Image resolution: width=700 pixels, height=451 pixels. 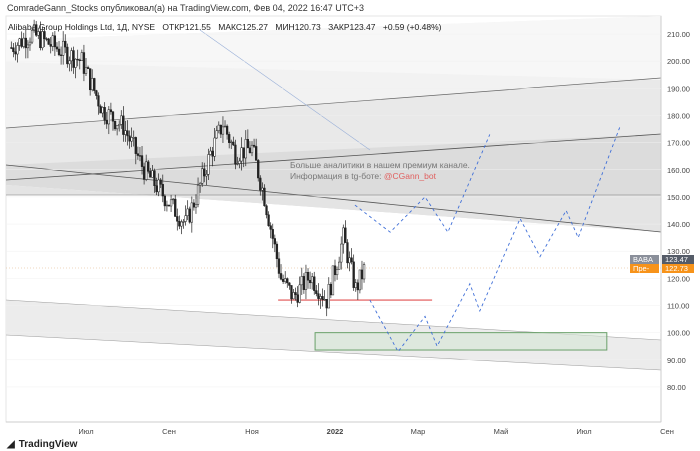 What do you see at coordinates (678, 333) in the screenshot?
I see `y-tick-label: 100.00` at bounding box center [678, 333].